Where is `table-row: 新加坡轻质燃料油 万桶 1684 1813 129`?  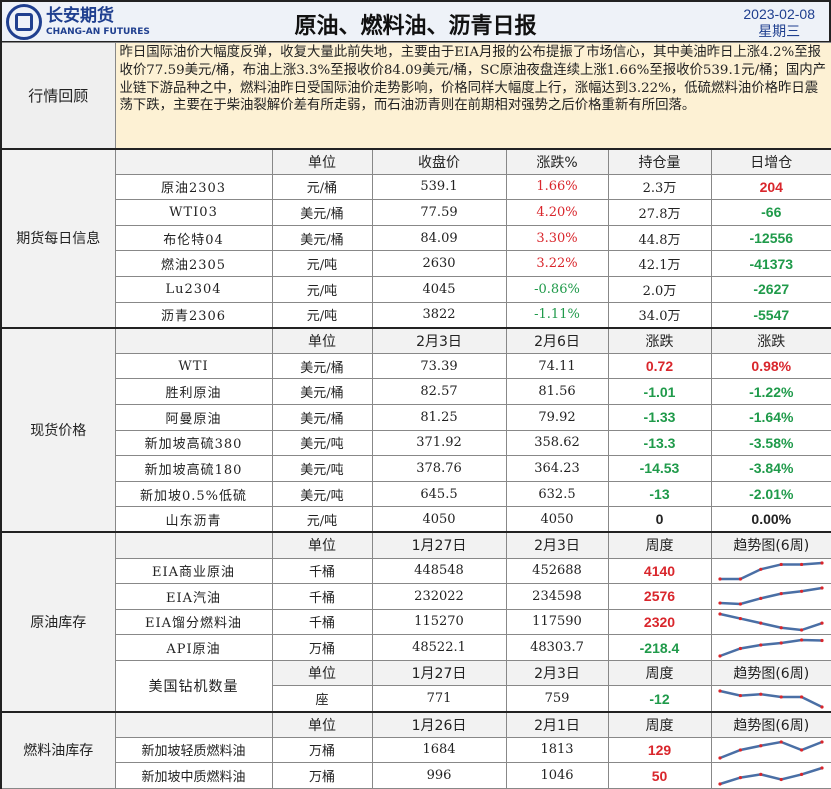
table-row: 新加坡轻质燃料油 万桶 1684 1813 129 is located at coordinates (416, 750).